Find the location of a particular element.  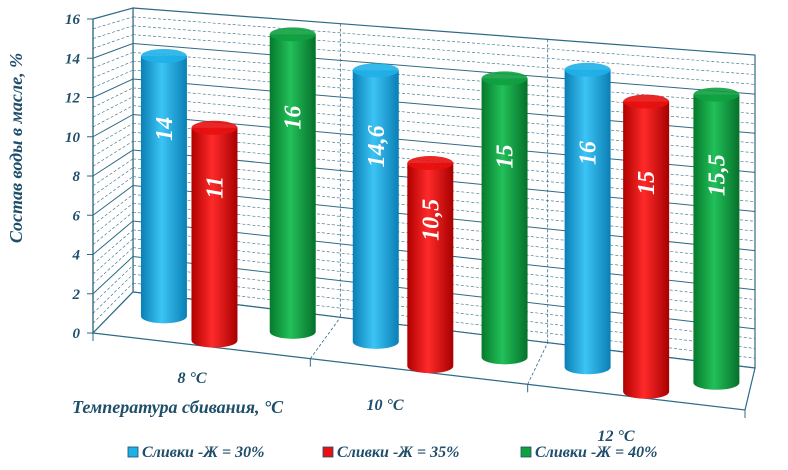

bar-value-label: 15,5 is located at coordinates (717, 175).